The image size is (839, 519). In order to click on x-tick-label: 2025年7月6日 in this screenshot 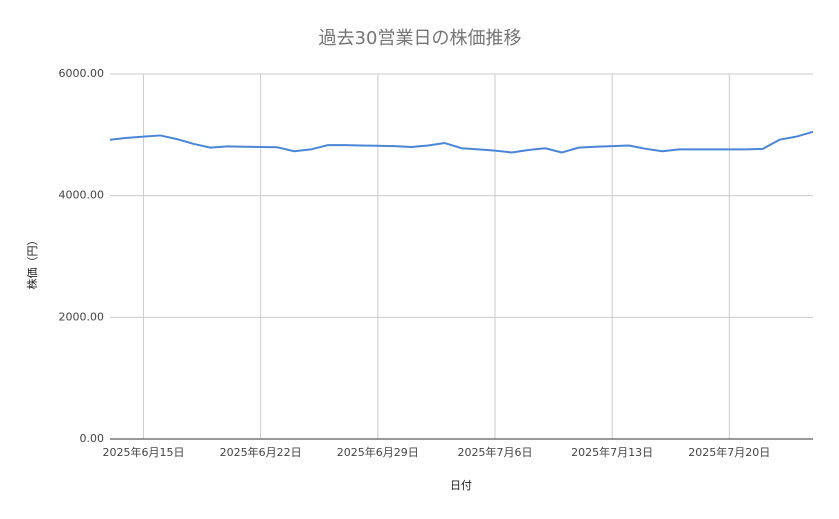, I will do `click(494, 452)`.